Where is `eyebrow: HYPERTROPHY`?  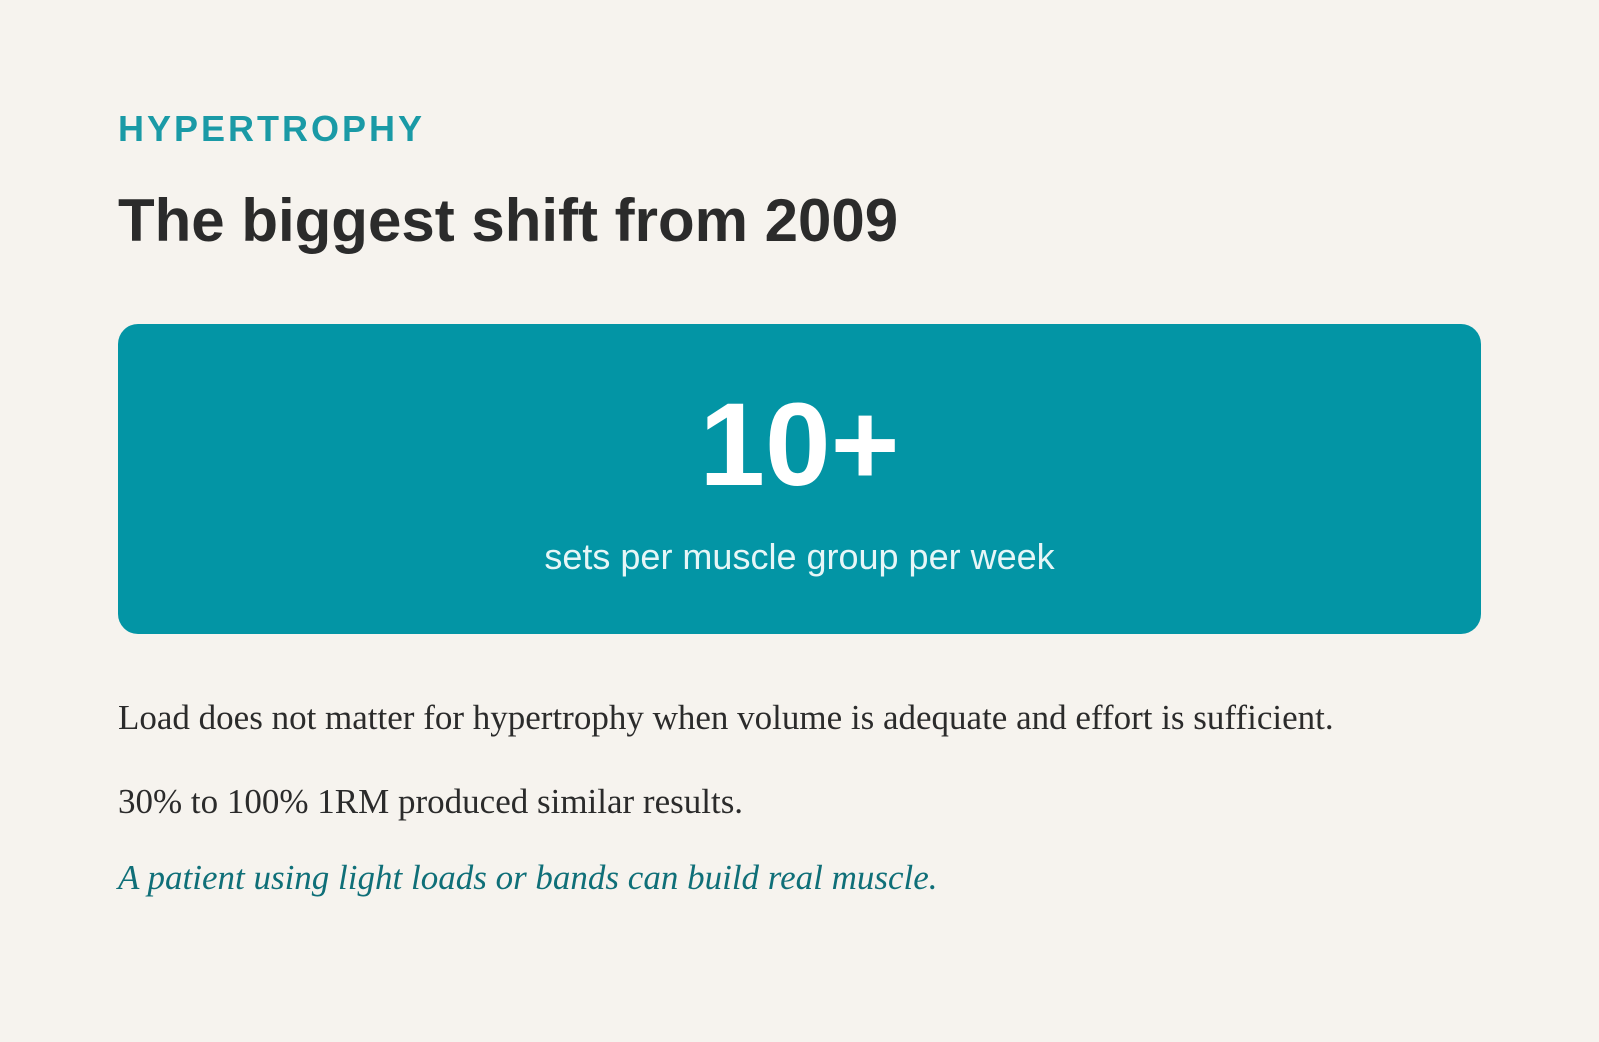
eyebrow: HYPERTROPHY is located at coordinates (272, 128).